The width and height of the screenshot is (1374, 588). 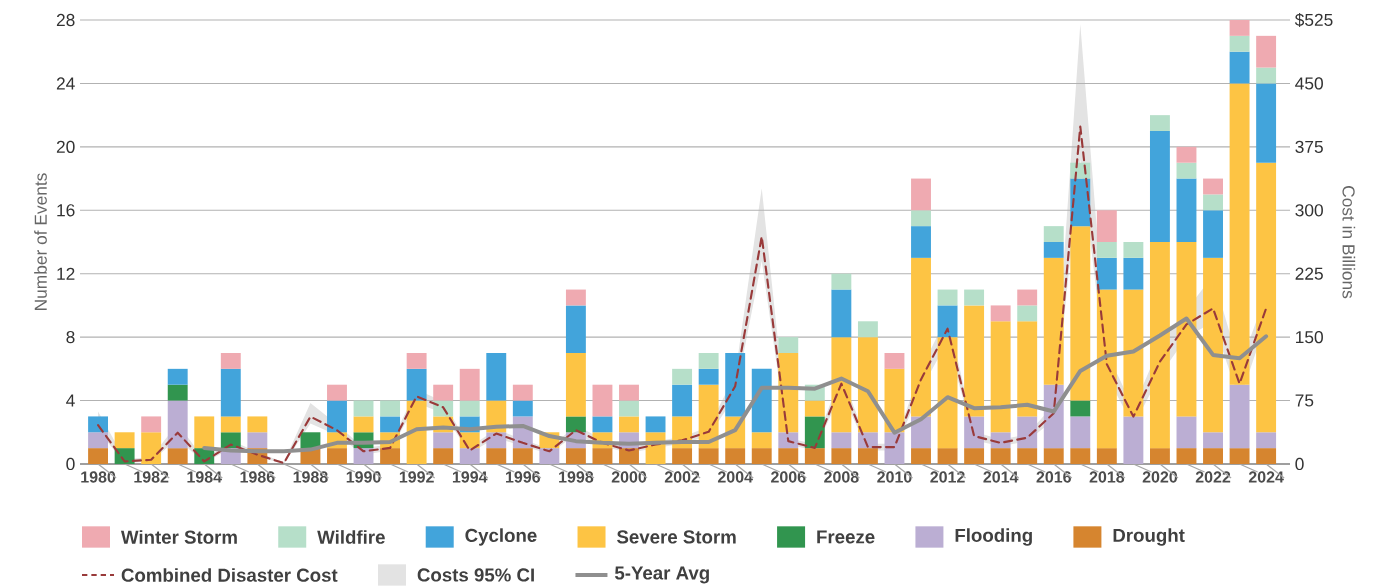 I want to click on x-tick-label: 2000, so click(x=629, y=477).